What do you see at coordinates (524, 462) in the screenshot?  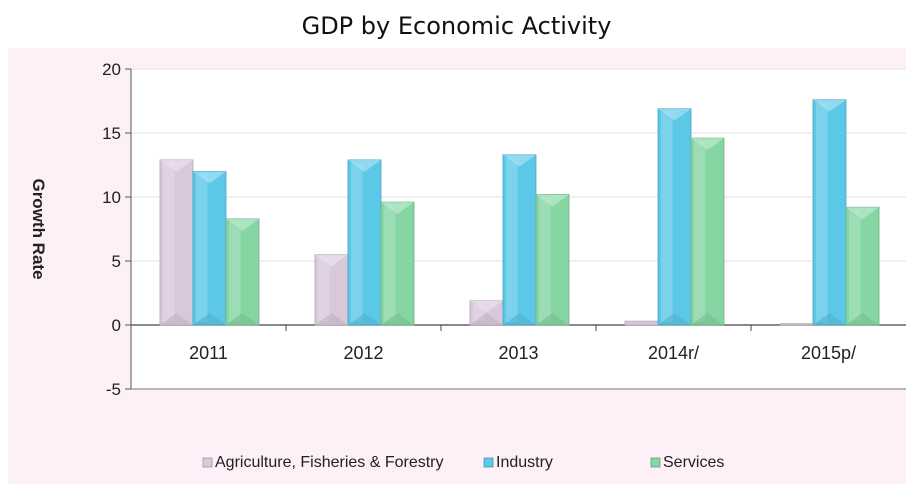 I see `legend-label: Industry` at bounding box center [524, 462].